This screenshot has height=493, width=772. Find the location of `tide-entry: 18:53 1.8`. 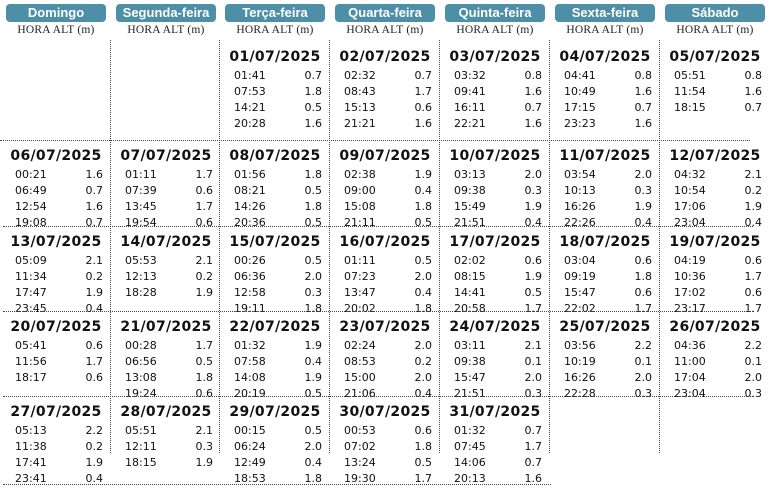

tide-entry: 18:53 1.8 is located at coordinates (275, 479).